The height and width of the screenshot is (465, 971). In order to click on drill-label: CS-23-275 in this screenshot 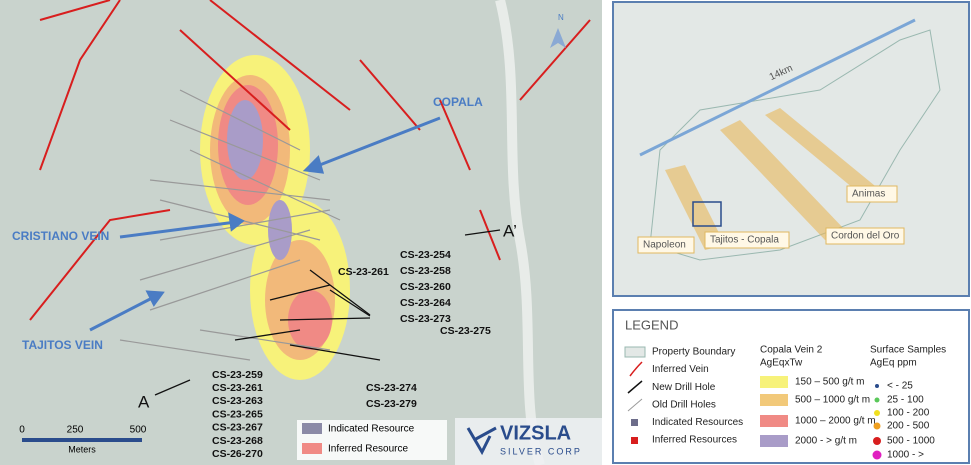, I will do `click(465, 331)`.